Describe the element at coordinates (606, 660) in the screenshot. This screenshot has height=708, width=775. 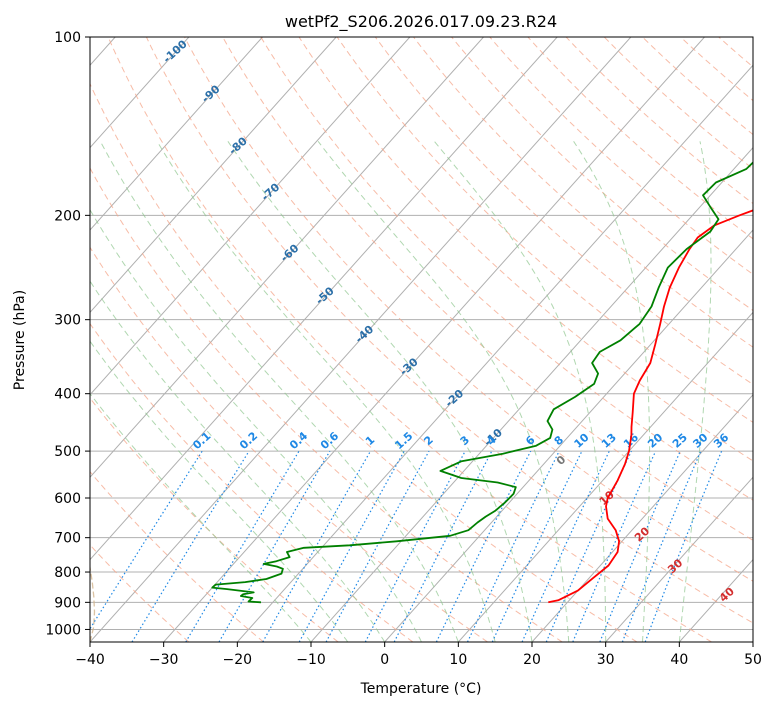
I see `x-tick-label: 30` at that location.